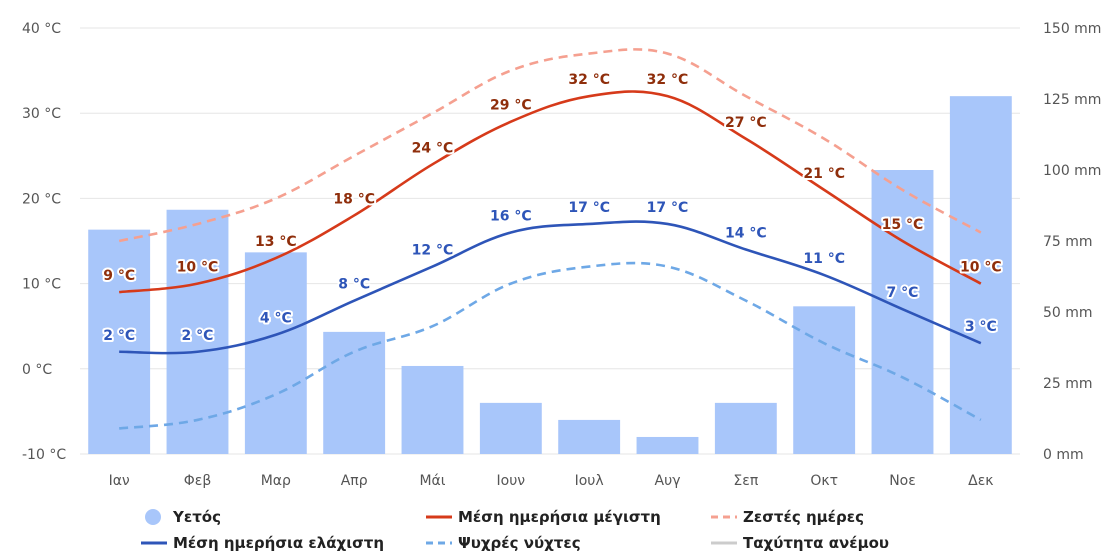 The width and height of the screenshot is (1104, 556). Describe the element at coordinates (803, 517) in the screenshot. I see `legend-label: Ζεστές ημέρες` at that location.